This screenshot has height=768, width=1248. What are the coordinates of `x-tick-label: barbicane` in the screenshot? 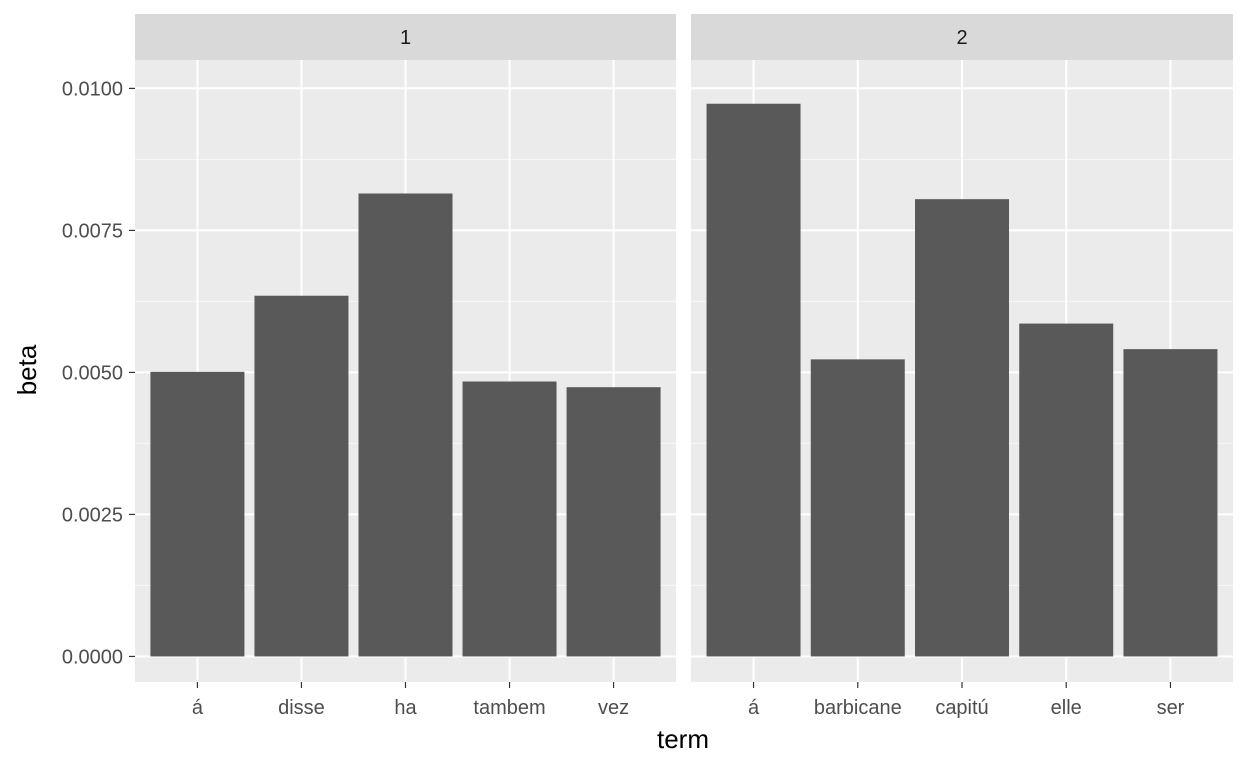 It's located at (858, 708).